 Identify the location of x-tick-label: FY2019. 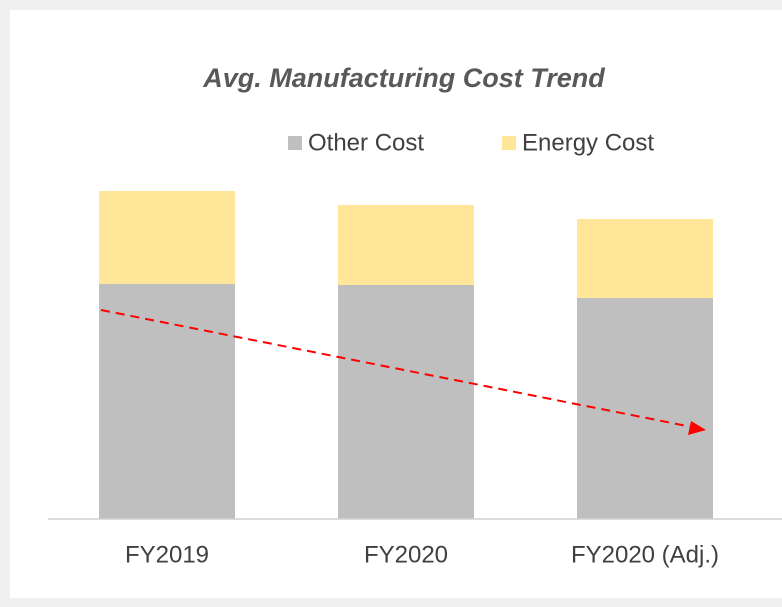
(167, 554).